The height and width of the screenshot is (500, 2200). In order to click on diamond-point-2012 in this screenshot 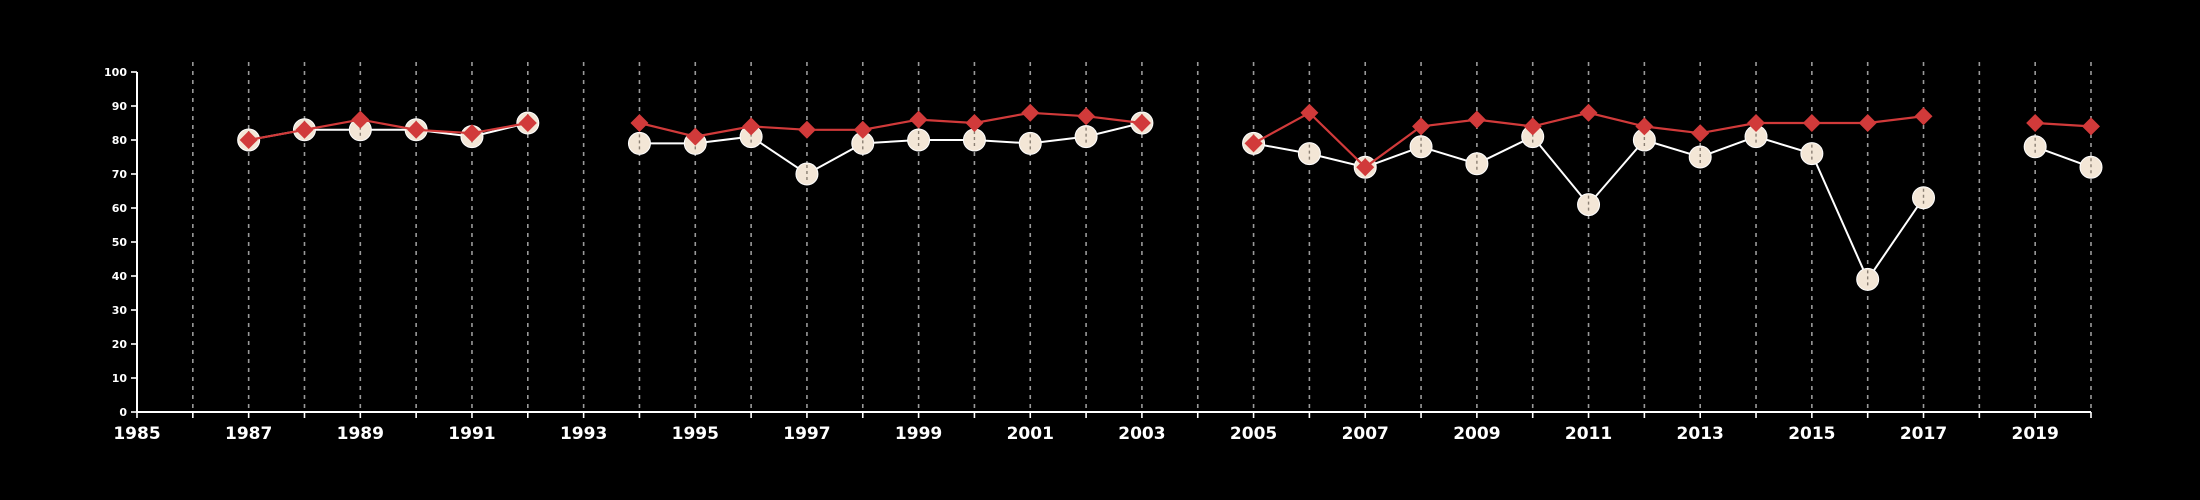, I will do `click(1644, 126)`.